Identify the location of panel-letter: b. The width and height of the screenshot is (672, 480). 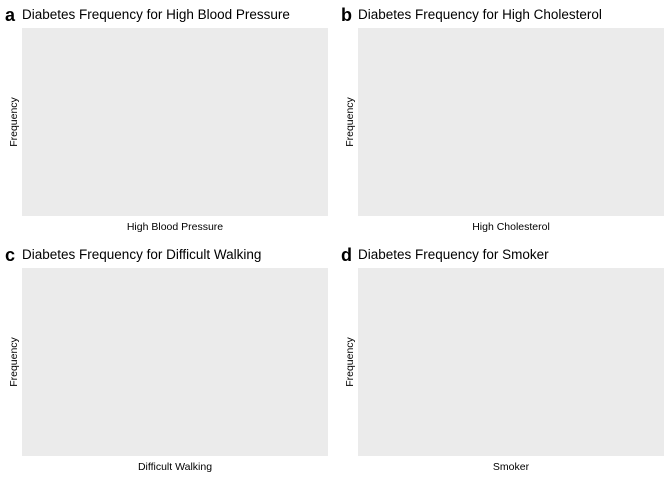
(346, 15).